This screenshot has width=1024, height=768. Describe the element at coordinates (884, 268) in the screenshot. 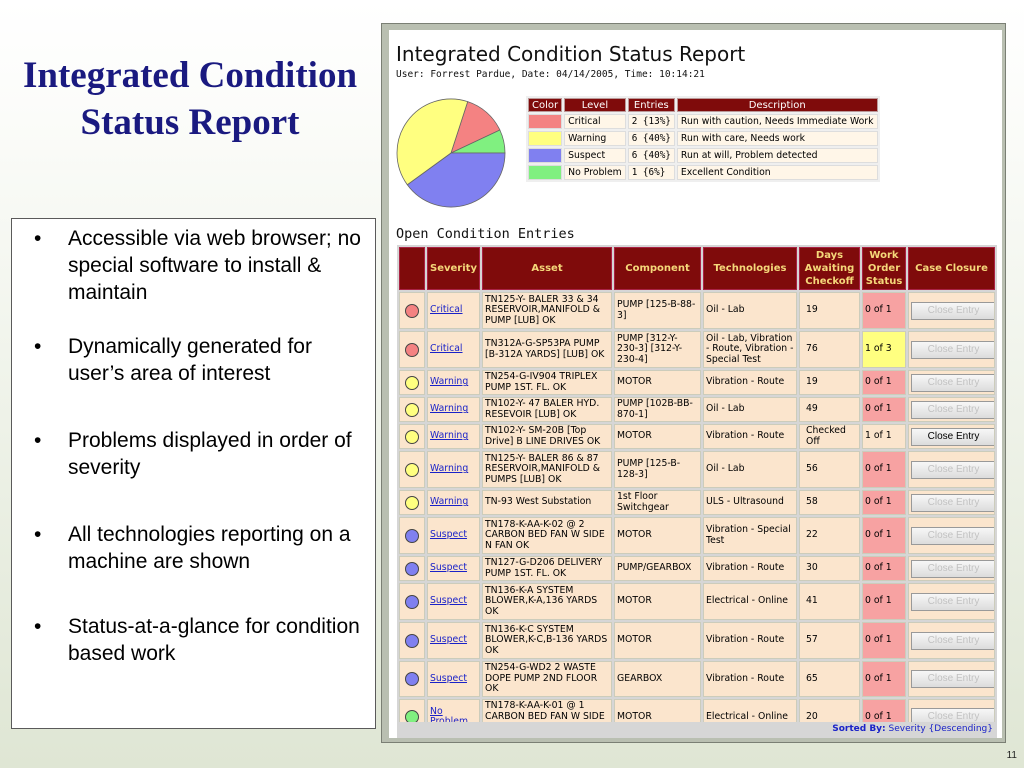

I see `column-header-work-order-status: Work Order Status` at that location.